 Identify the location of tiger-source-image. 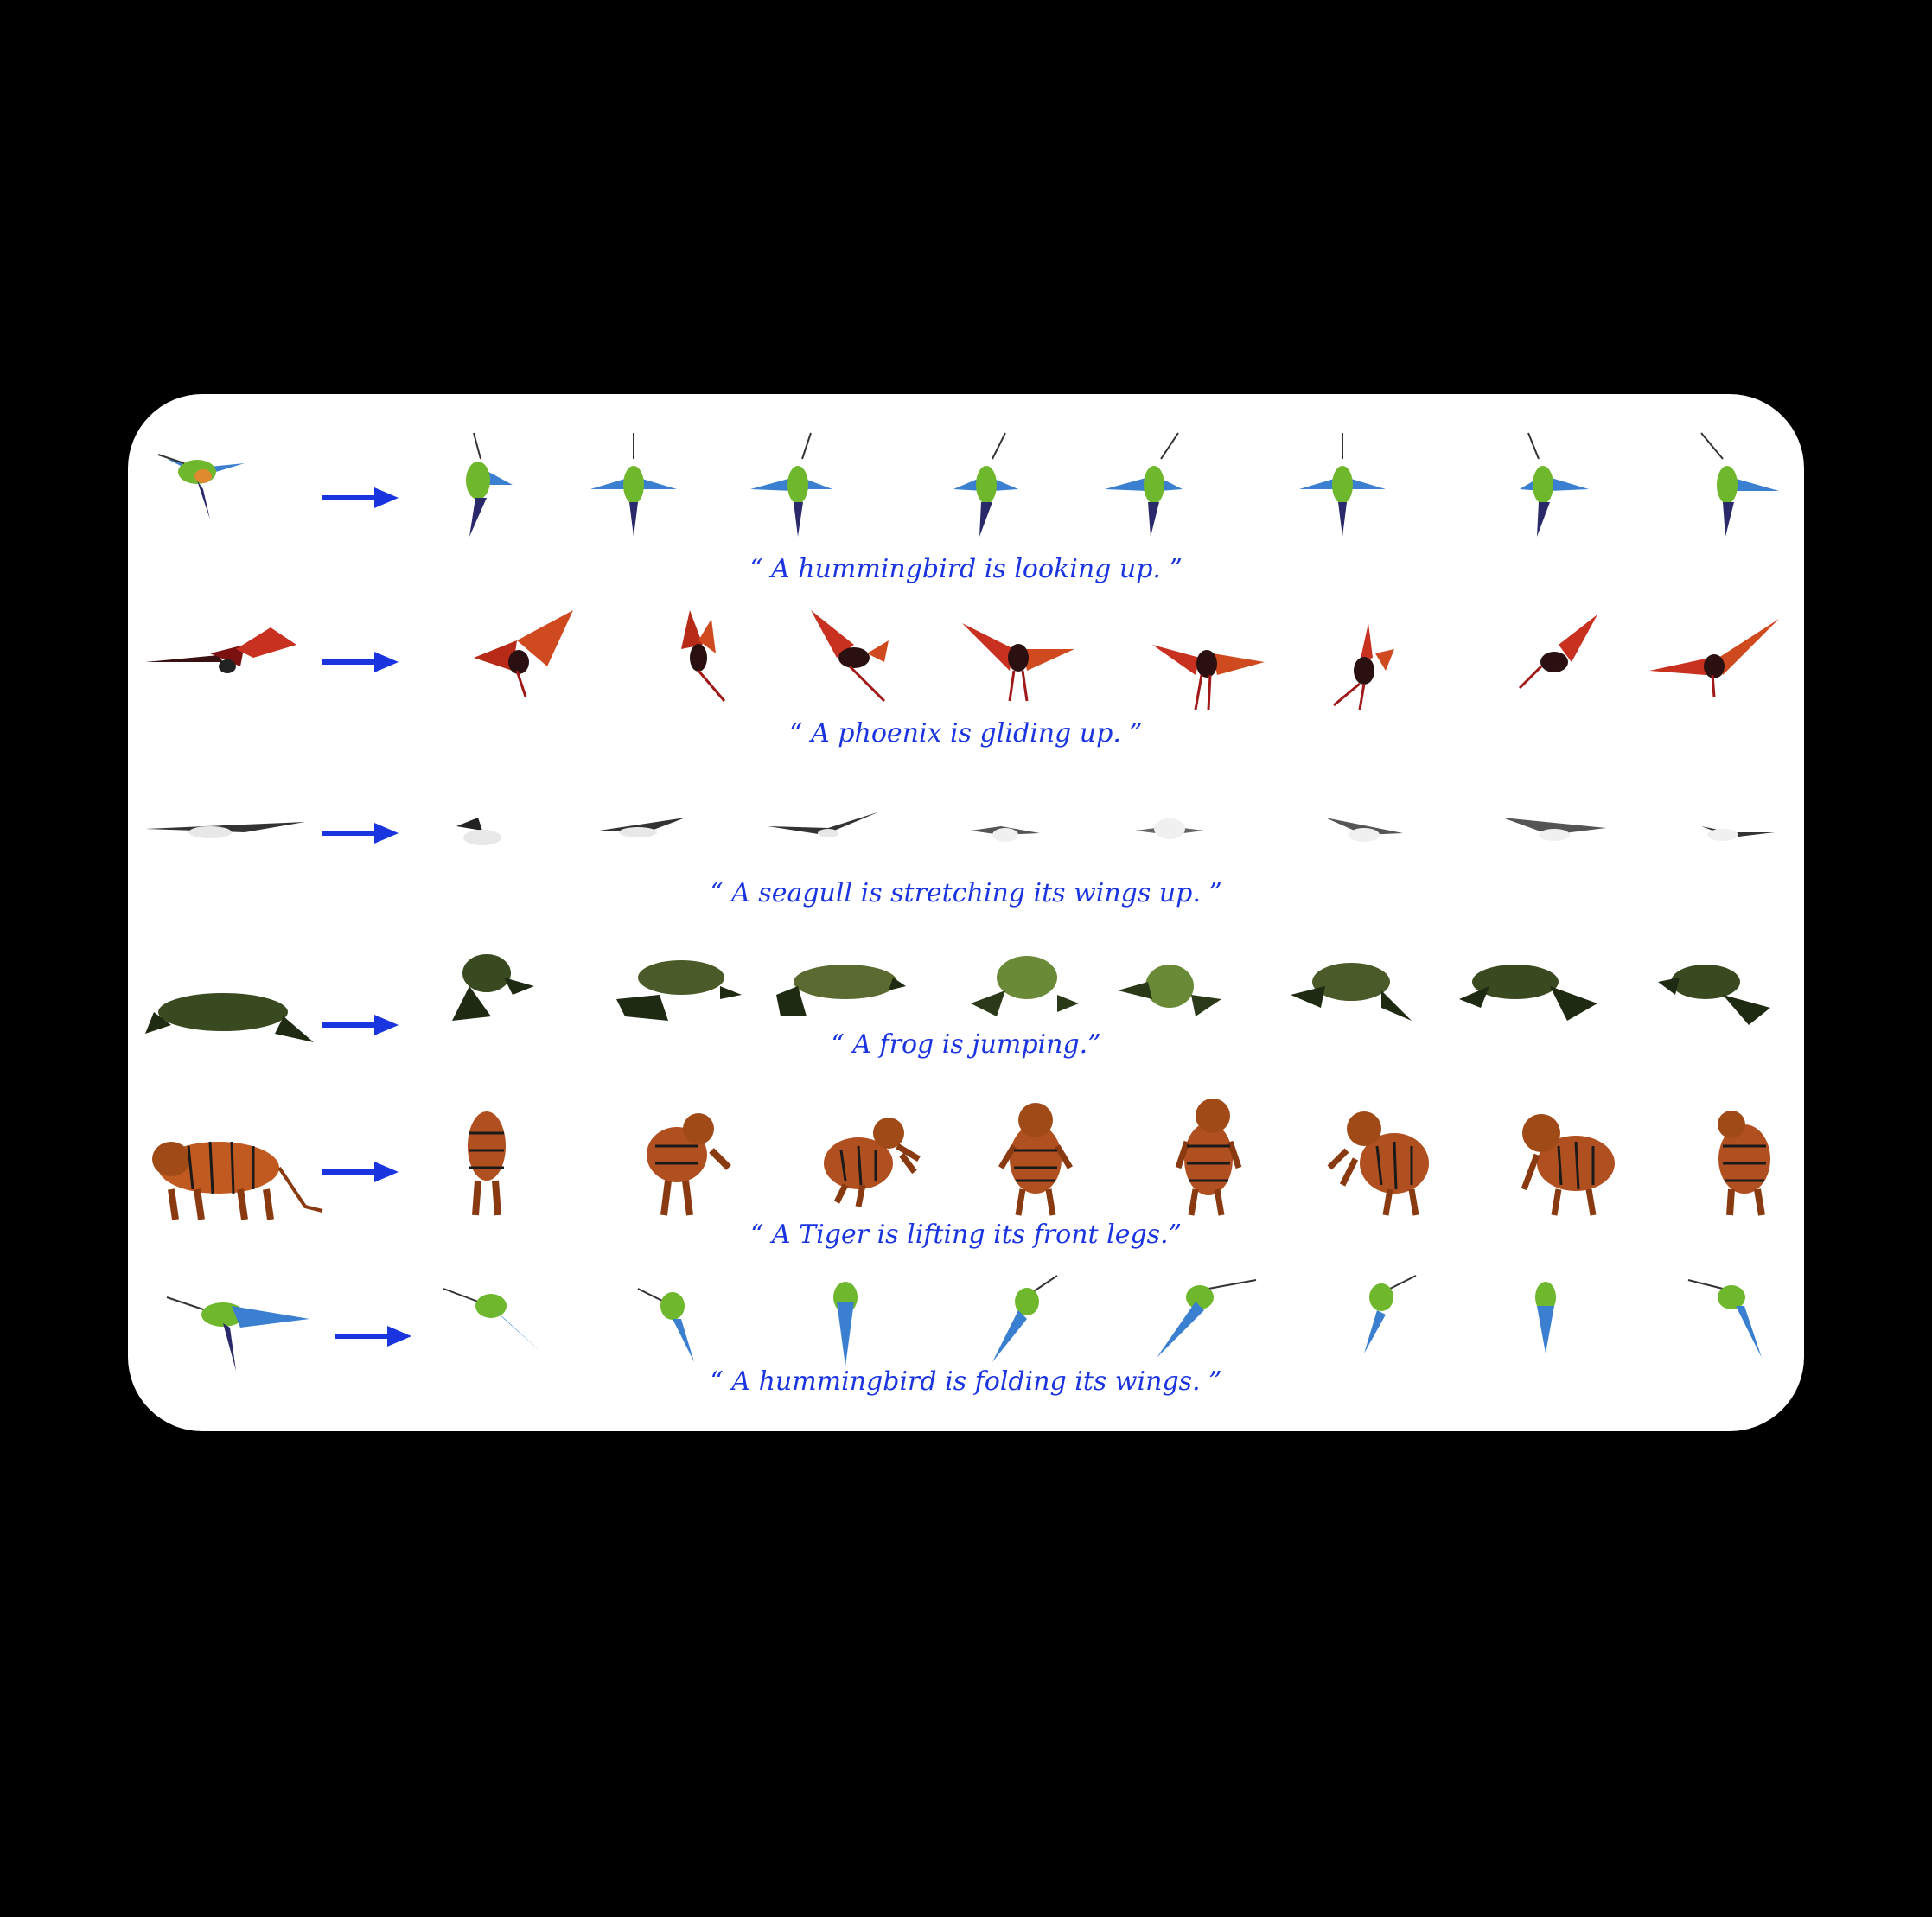
(237, 1181).